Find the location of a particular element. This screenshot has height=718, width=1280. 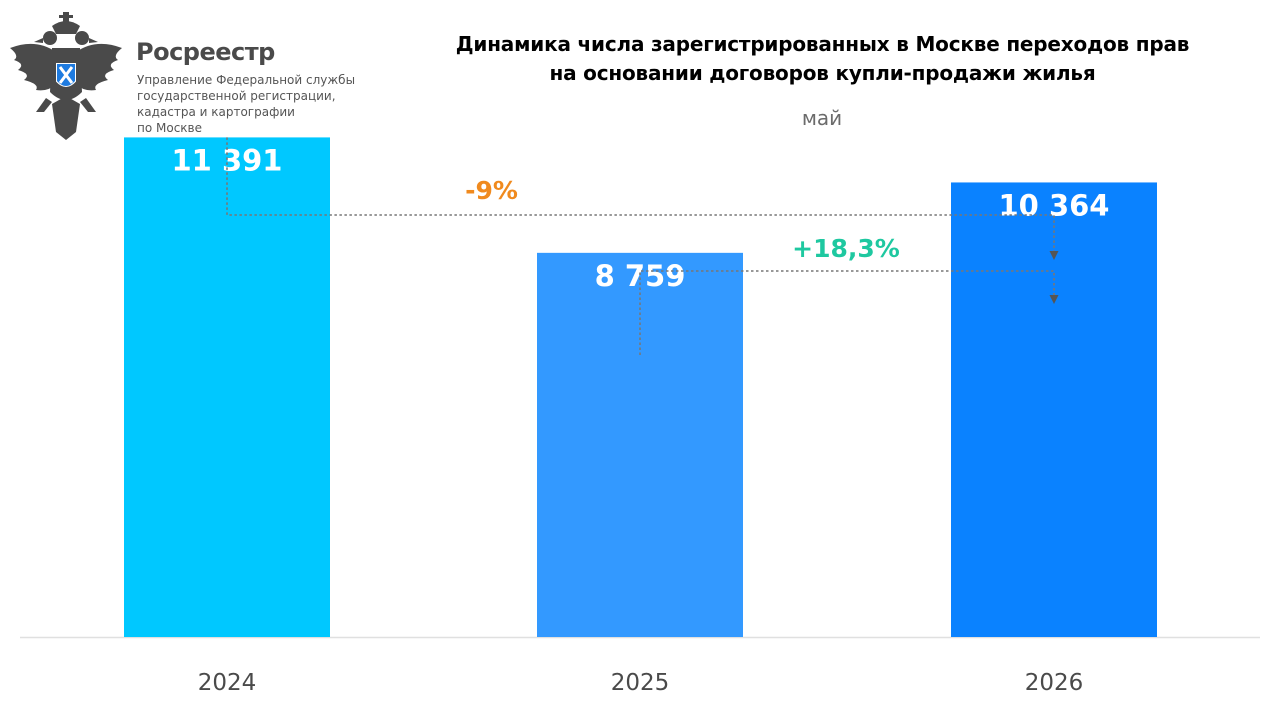

change-label-2025-2026: +18,3% is located at coordinates (846, 248).